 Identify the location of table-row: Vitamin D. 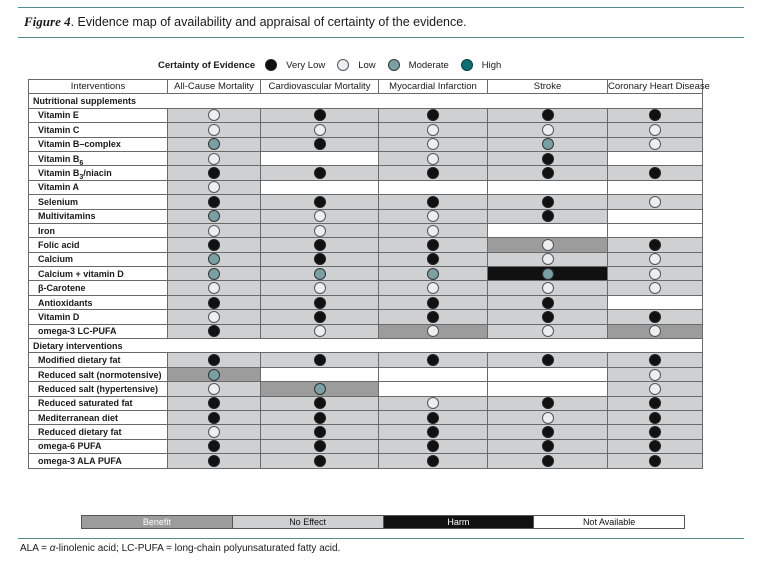
(365, 317).